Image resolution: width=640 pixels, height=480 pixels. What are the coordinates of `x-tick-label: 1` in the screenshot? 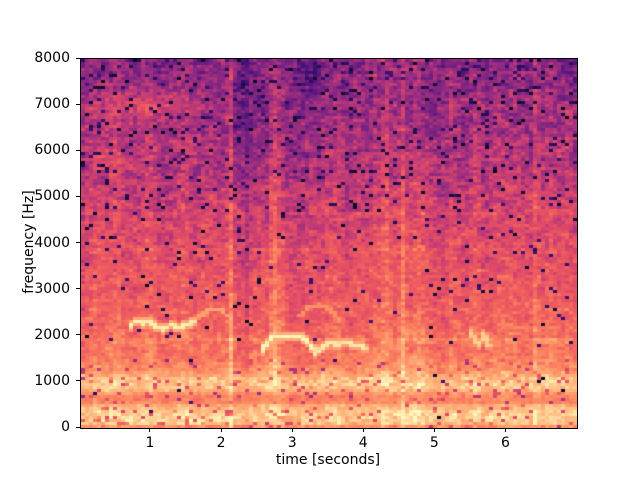 It's located at (150, 443).